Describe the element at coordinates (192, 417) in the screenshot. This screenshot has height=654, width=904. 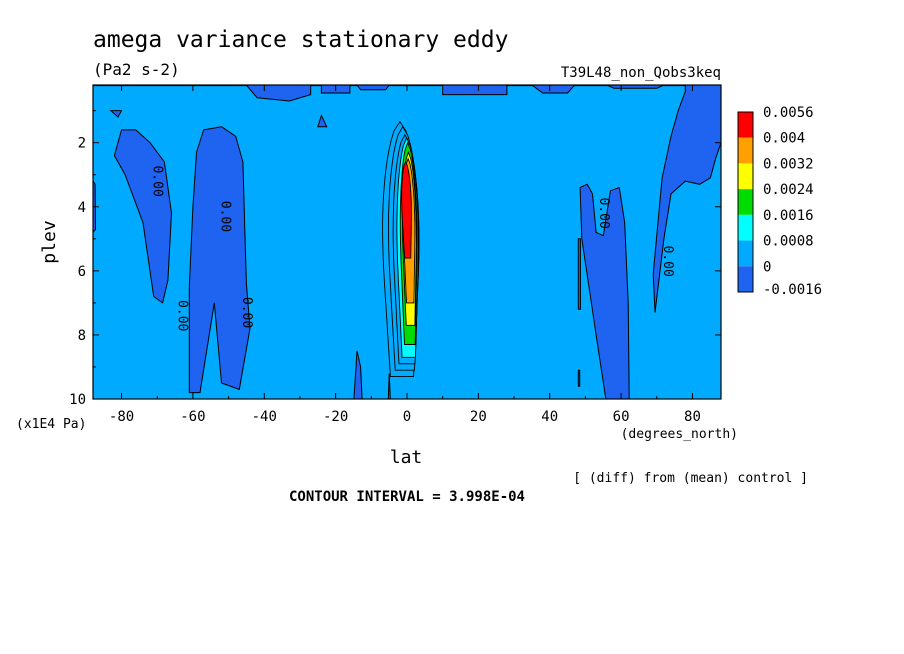
I see `x-tick-label: -60` at that location.